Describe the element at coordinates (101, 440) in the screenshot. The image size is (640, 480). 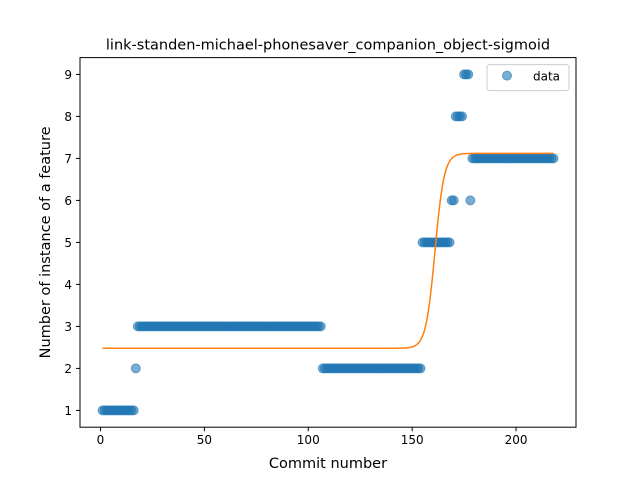
I see `x-tick-label: 0` at that location.